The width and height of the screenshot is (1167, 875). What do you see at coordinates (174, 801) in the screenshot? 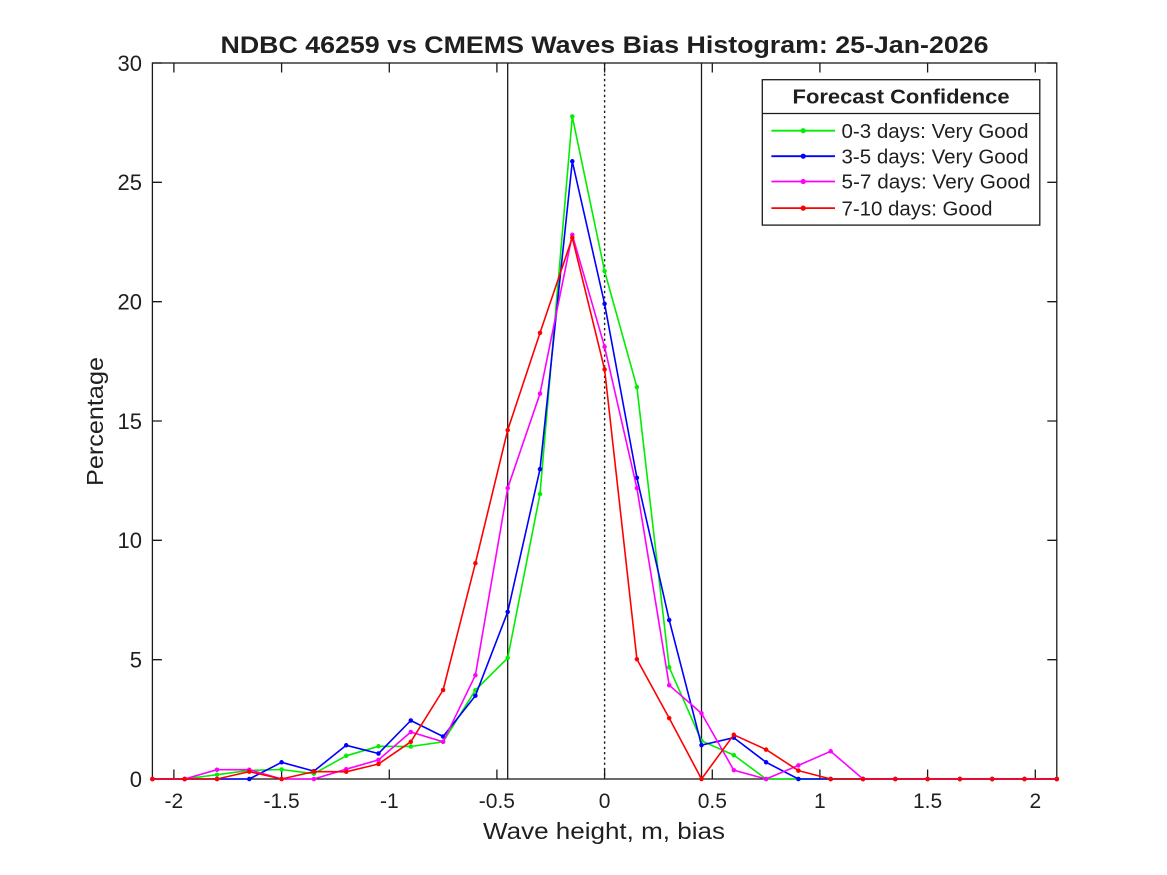
I see `svg-text: -2` at bounding box center [174, 801].